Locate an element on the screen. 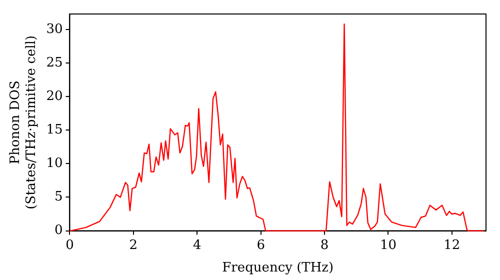 The width and height of the screenshot is (500, 280). y-tick-label: 30 is located at coordinates (54, 29).